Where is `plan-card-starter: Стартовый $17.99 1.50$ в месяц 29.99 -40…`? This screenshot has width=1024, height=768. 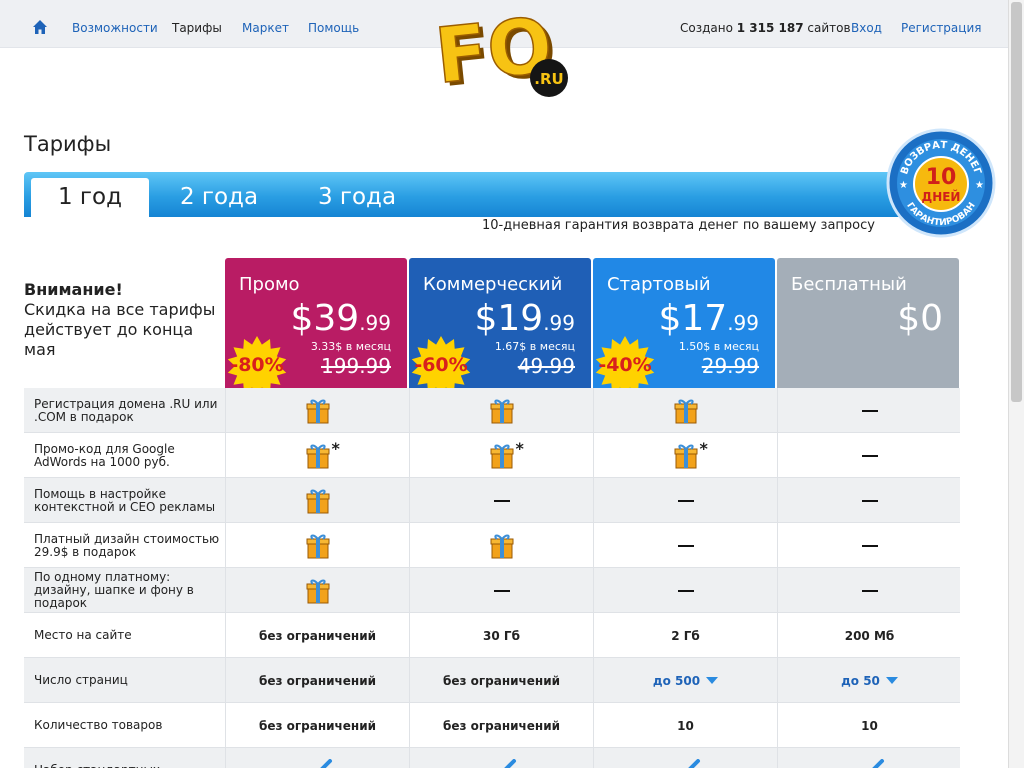
plan-card-starter: Стартовый $17.99 1.50$ в месяц 29.99 -40… is located at coordinates (684, 323).